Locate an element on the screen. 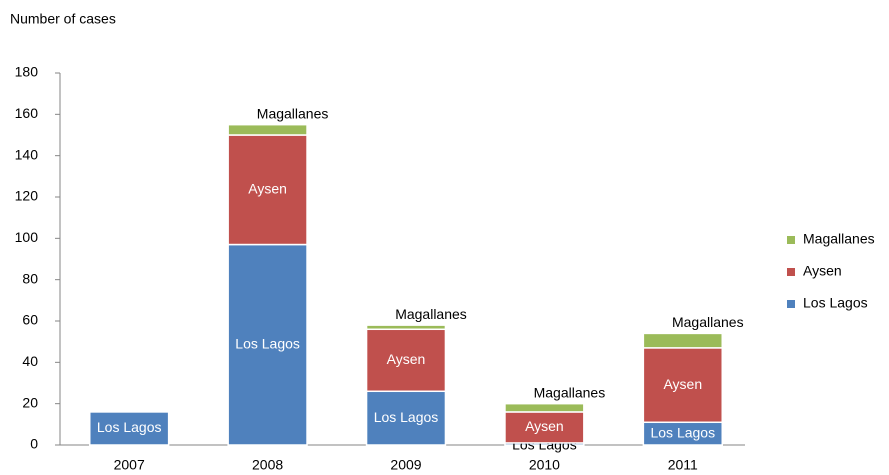 The image size is (889, 475). legend-label: Magallanes is located at coordinates (839, 239).